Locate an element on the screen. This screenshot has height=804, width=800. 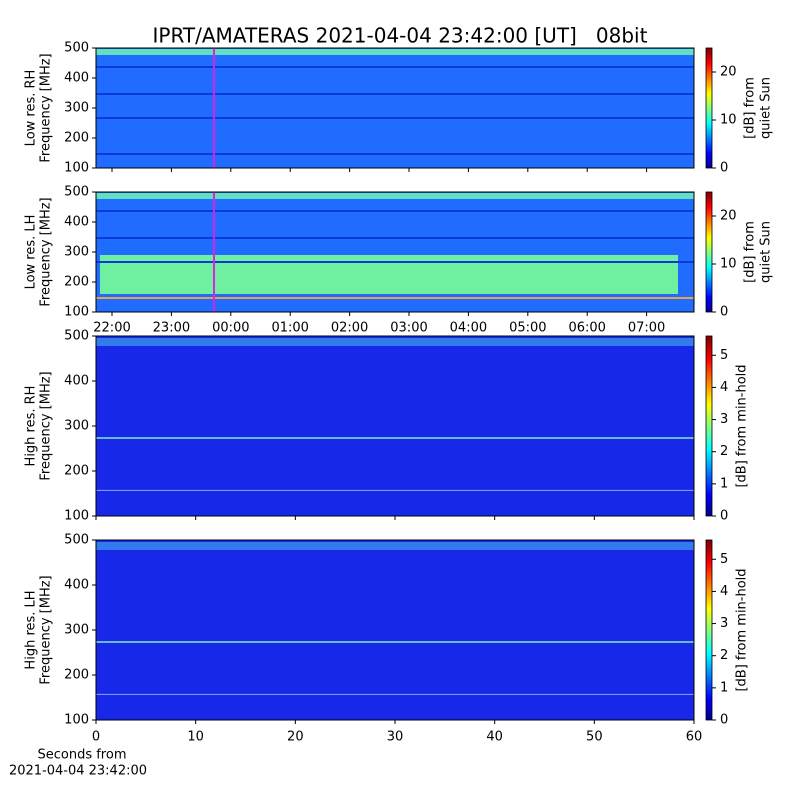
y-axis-label: Low res. RH is located at coordinates (31, 108).